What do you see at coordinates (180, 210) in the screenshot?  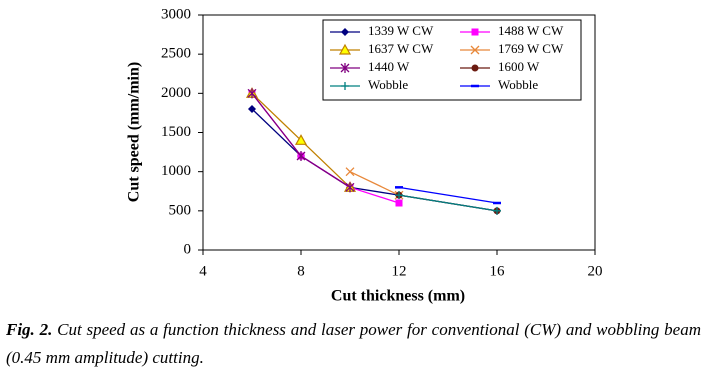 I see `y-tick-label: 500` at bounding box center [180, 210].